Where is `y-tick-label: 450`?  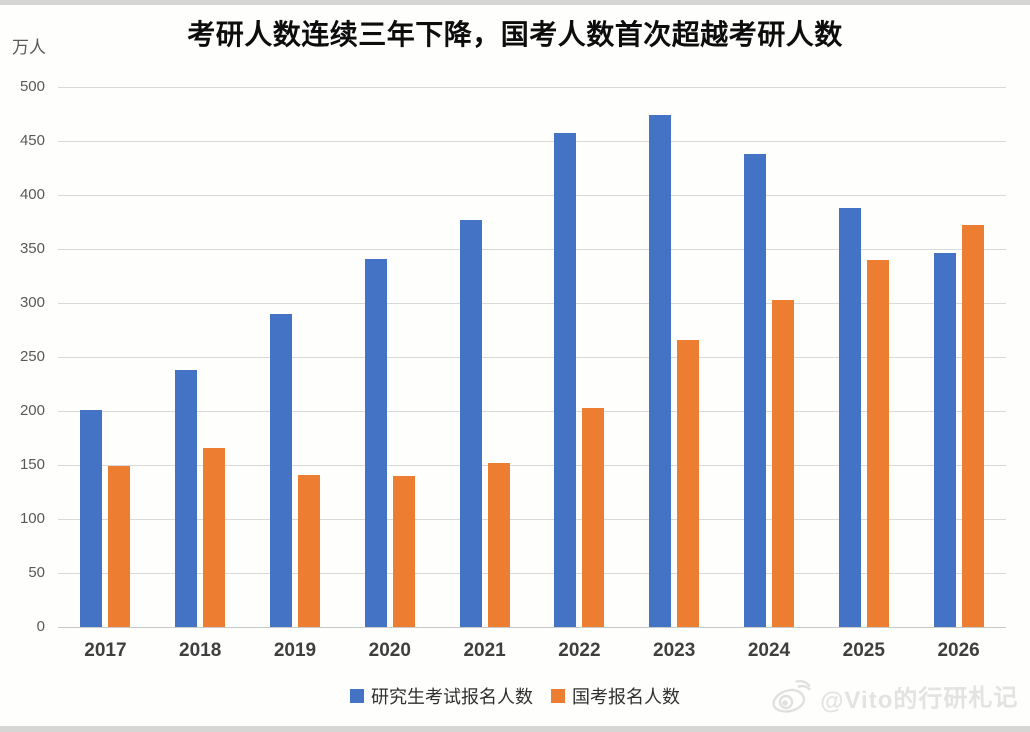
y-tick-label: 450 is located at coordinates (32, 140).